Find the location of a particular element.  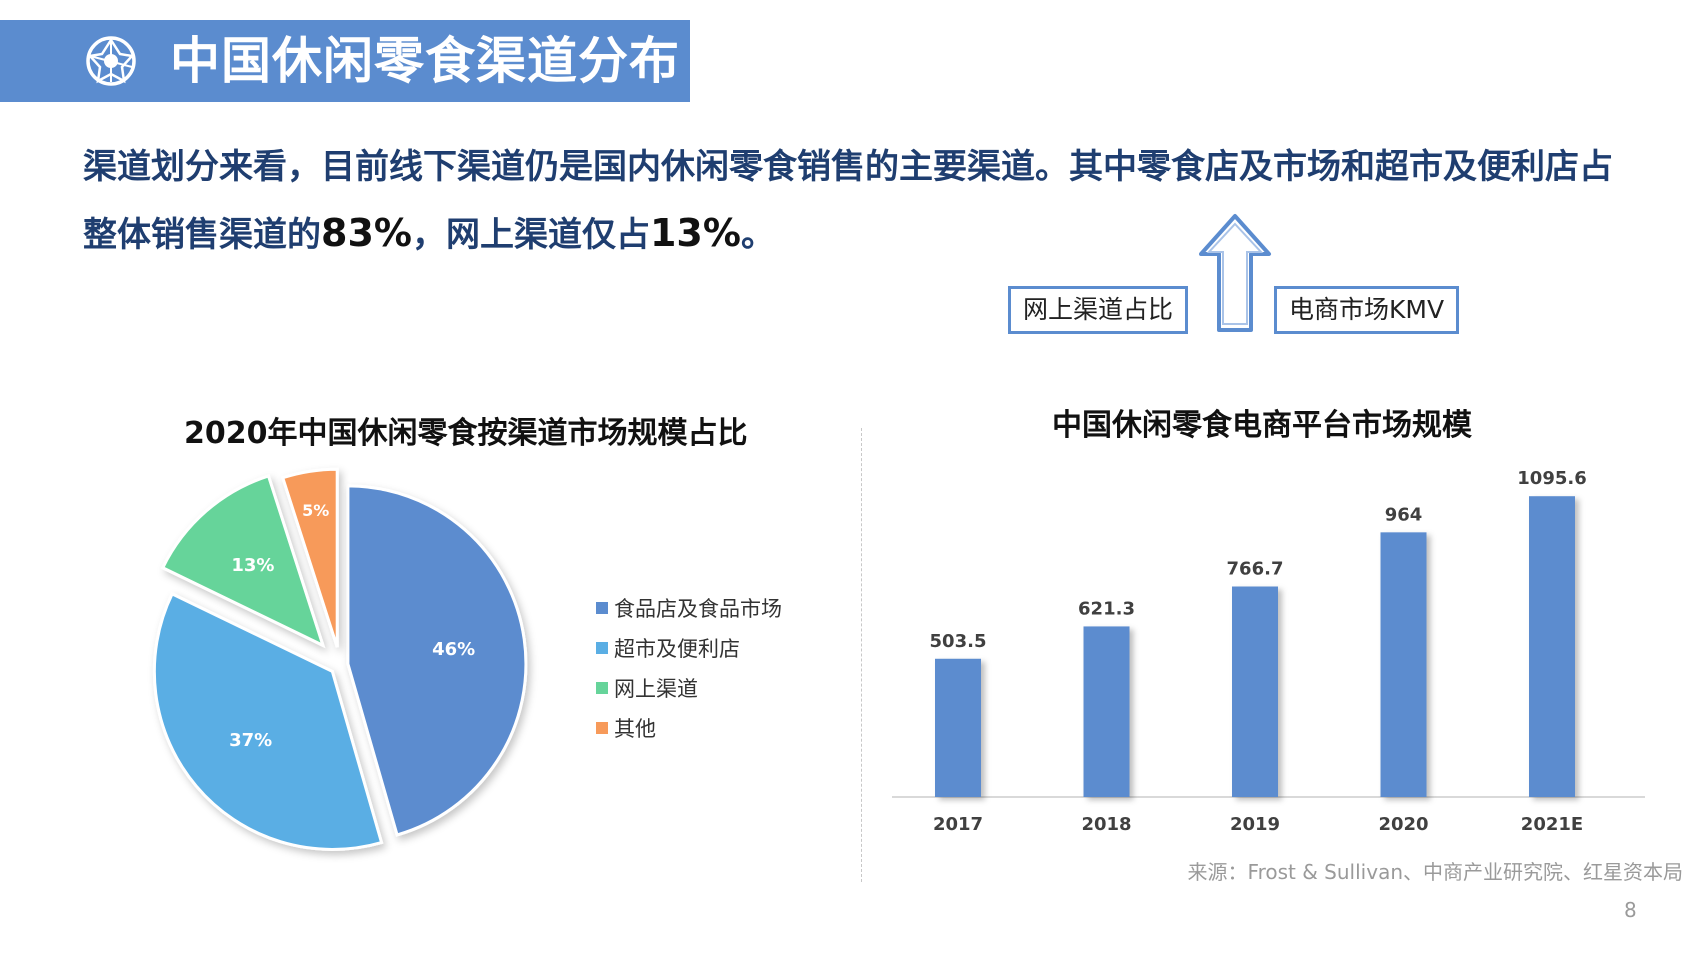

pie-slice-label: 37% is located at coordinates (250, 740).